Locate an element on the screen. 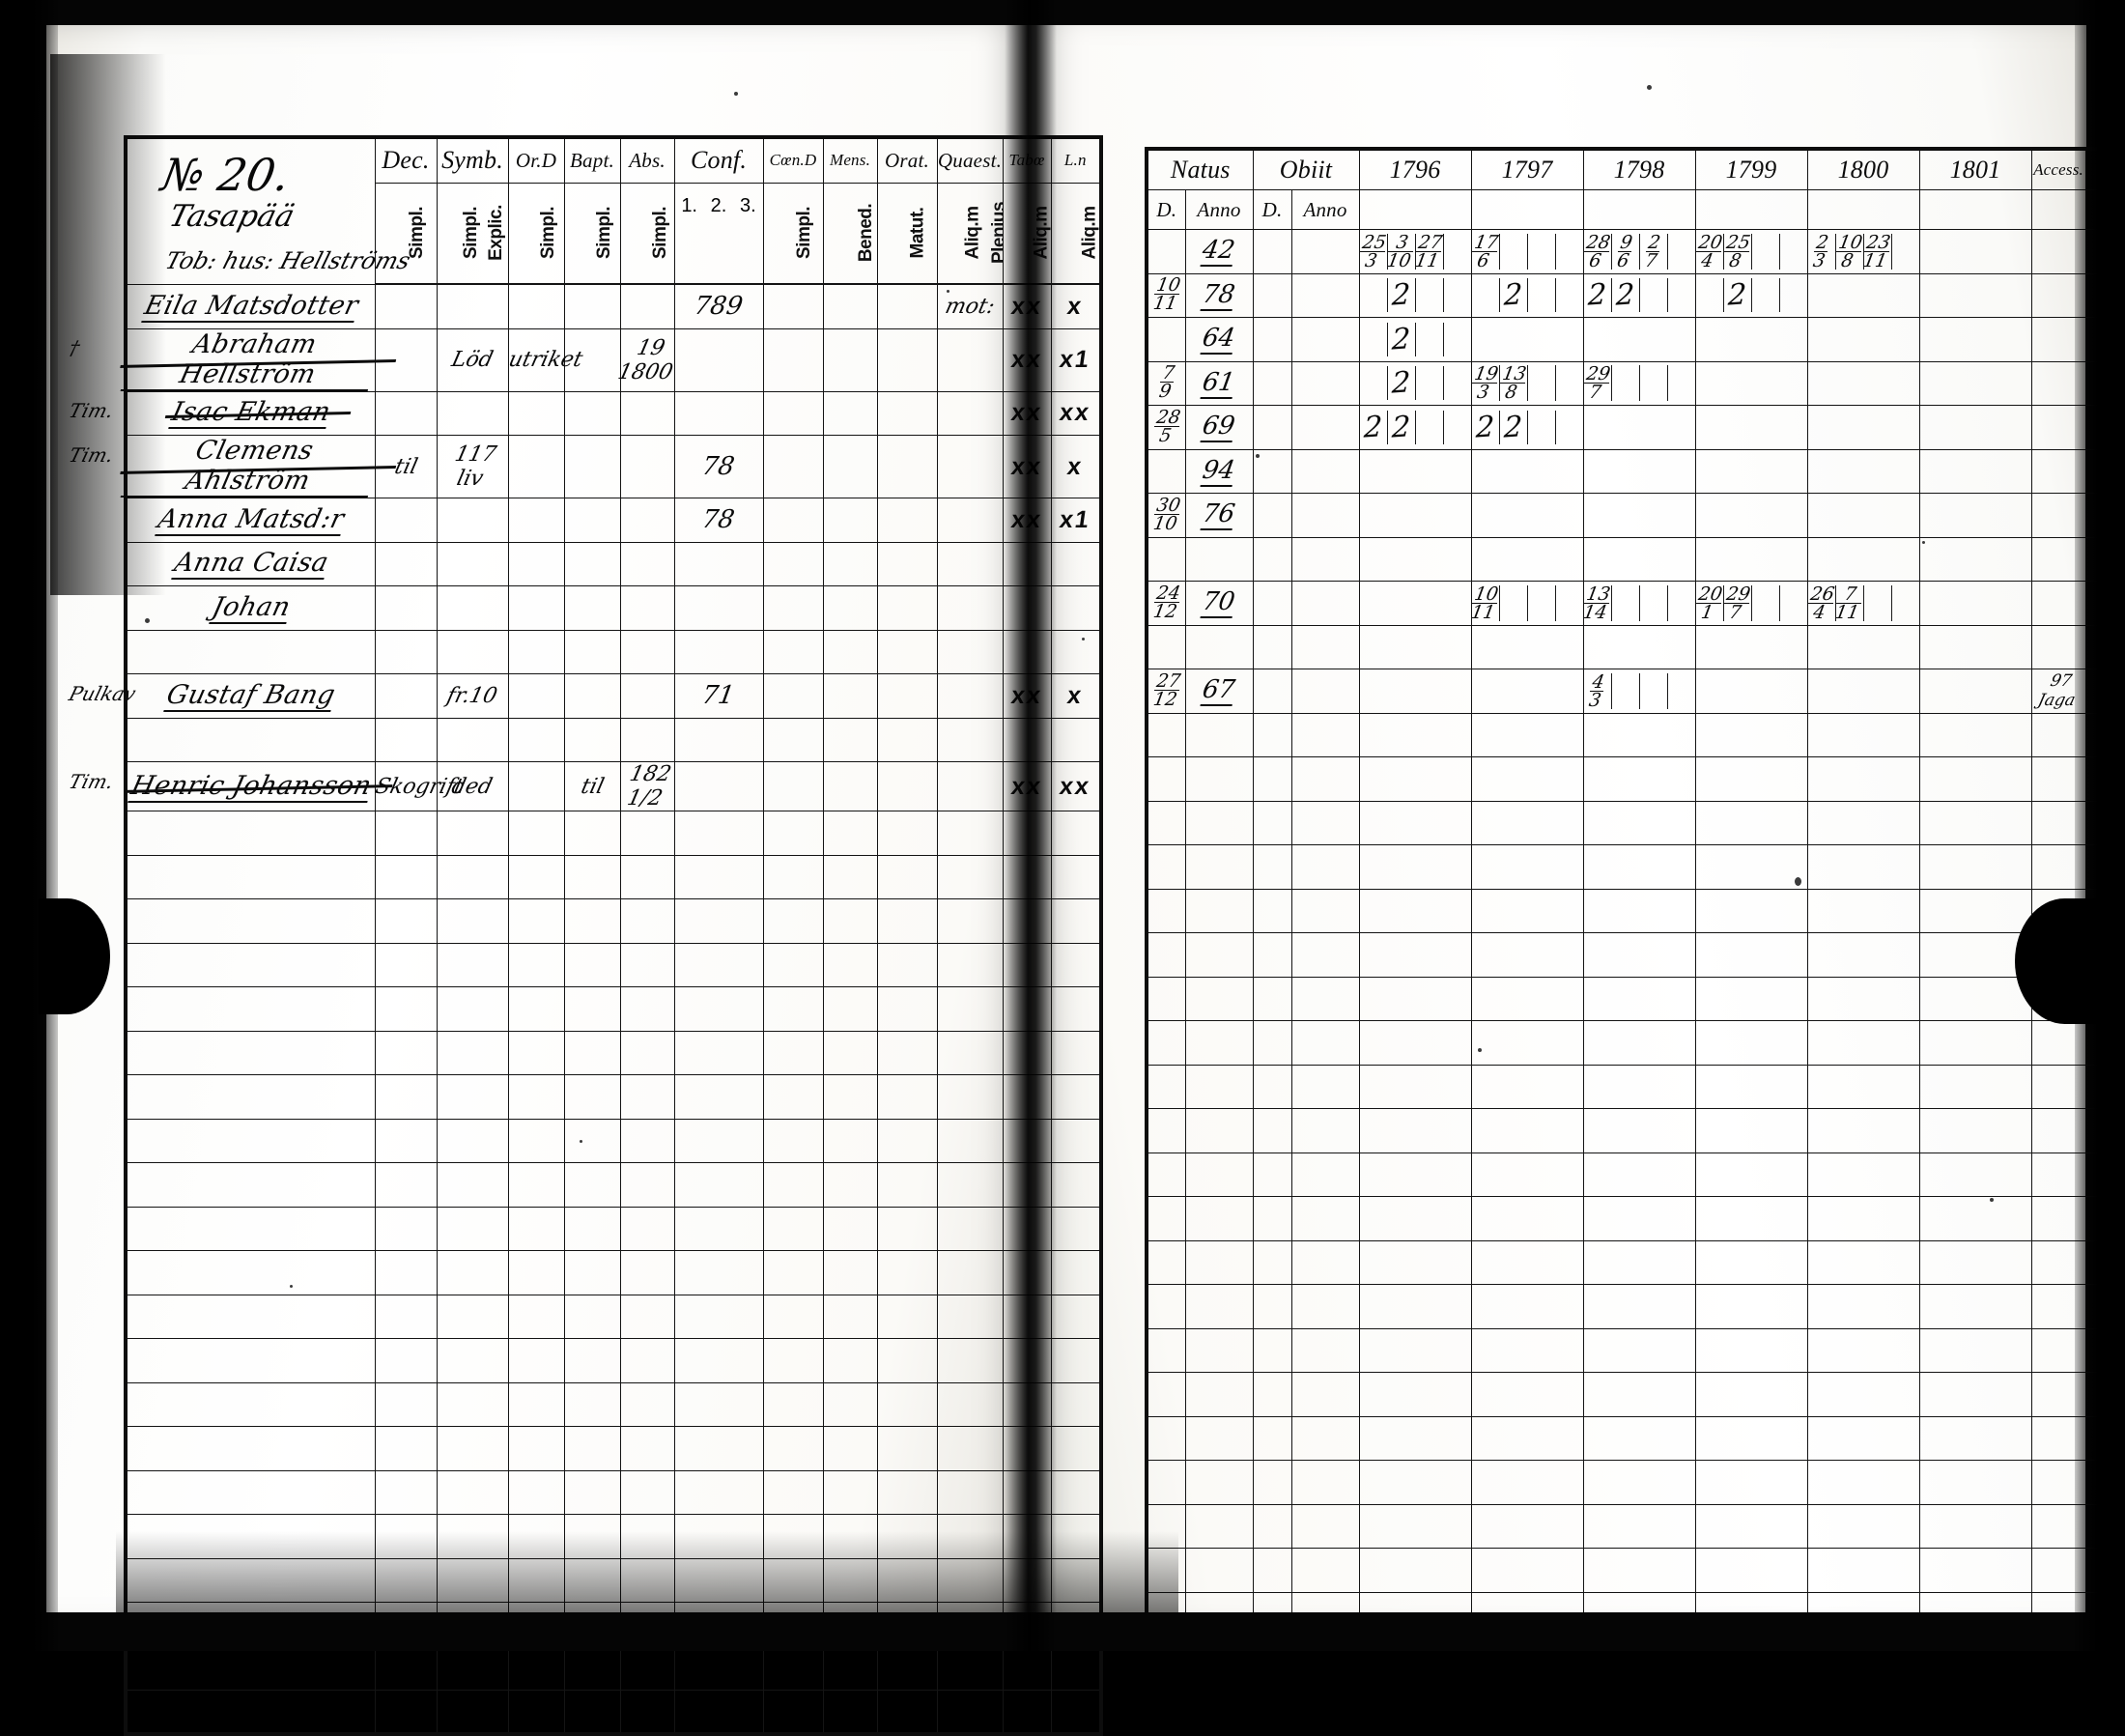 The image size is (2125, 1736). person-name: Anna Matsd:r is located at coordinates (251, 520).